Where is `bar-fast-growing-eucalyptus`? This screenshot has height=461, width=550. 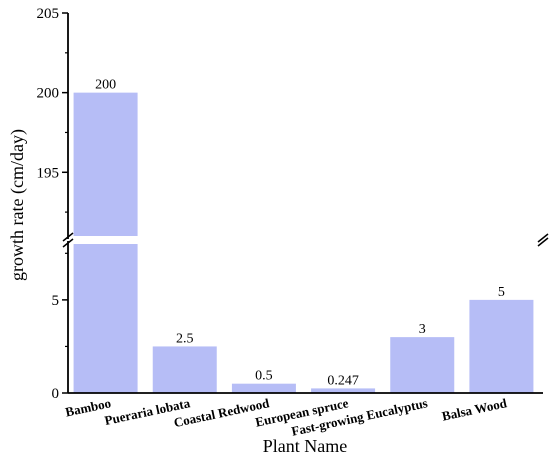 bar-fast-growing-eucalyptus is located at coordinates (422, 365).